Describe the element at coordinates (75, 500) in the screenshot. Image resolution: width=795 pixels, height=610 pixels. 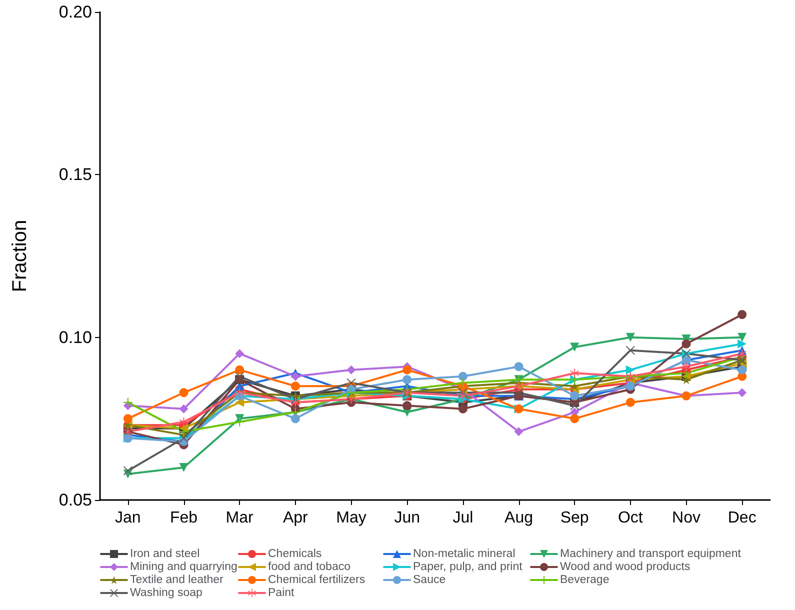
I see `y-tick-label: 0.05` at that location.